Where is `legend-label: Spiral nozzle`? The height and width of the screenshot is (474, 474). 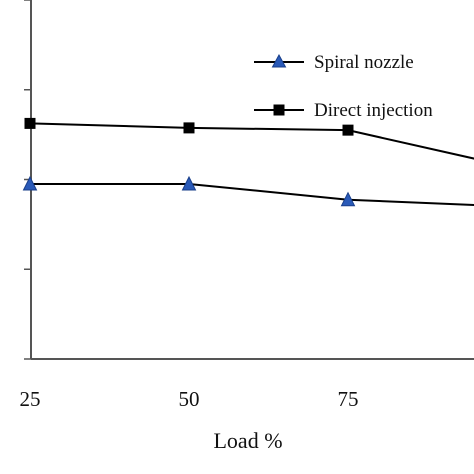
legend-label: Spiral nozzle is located at coordinates (364, 62).